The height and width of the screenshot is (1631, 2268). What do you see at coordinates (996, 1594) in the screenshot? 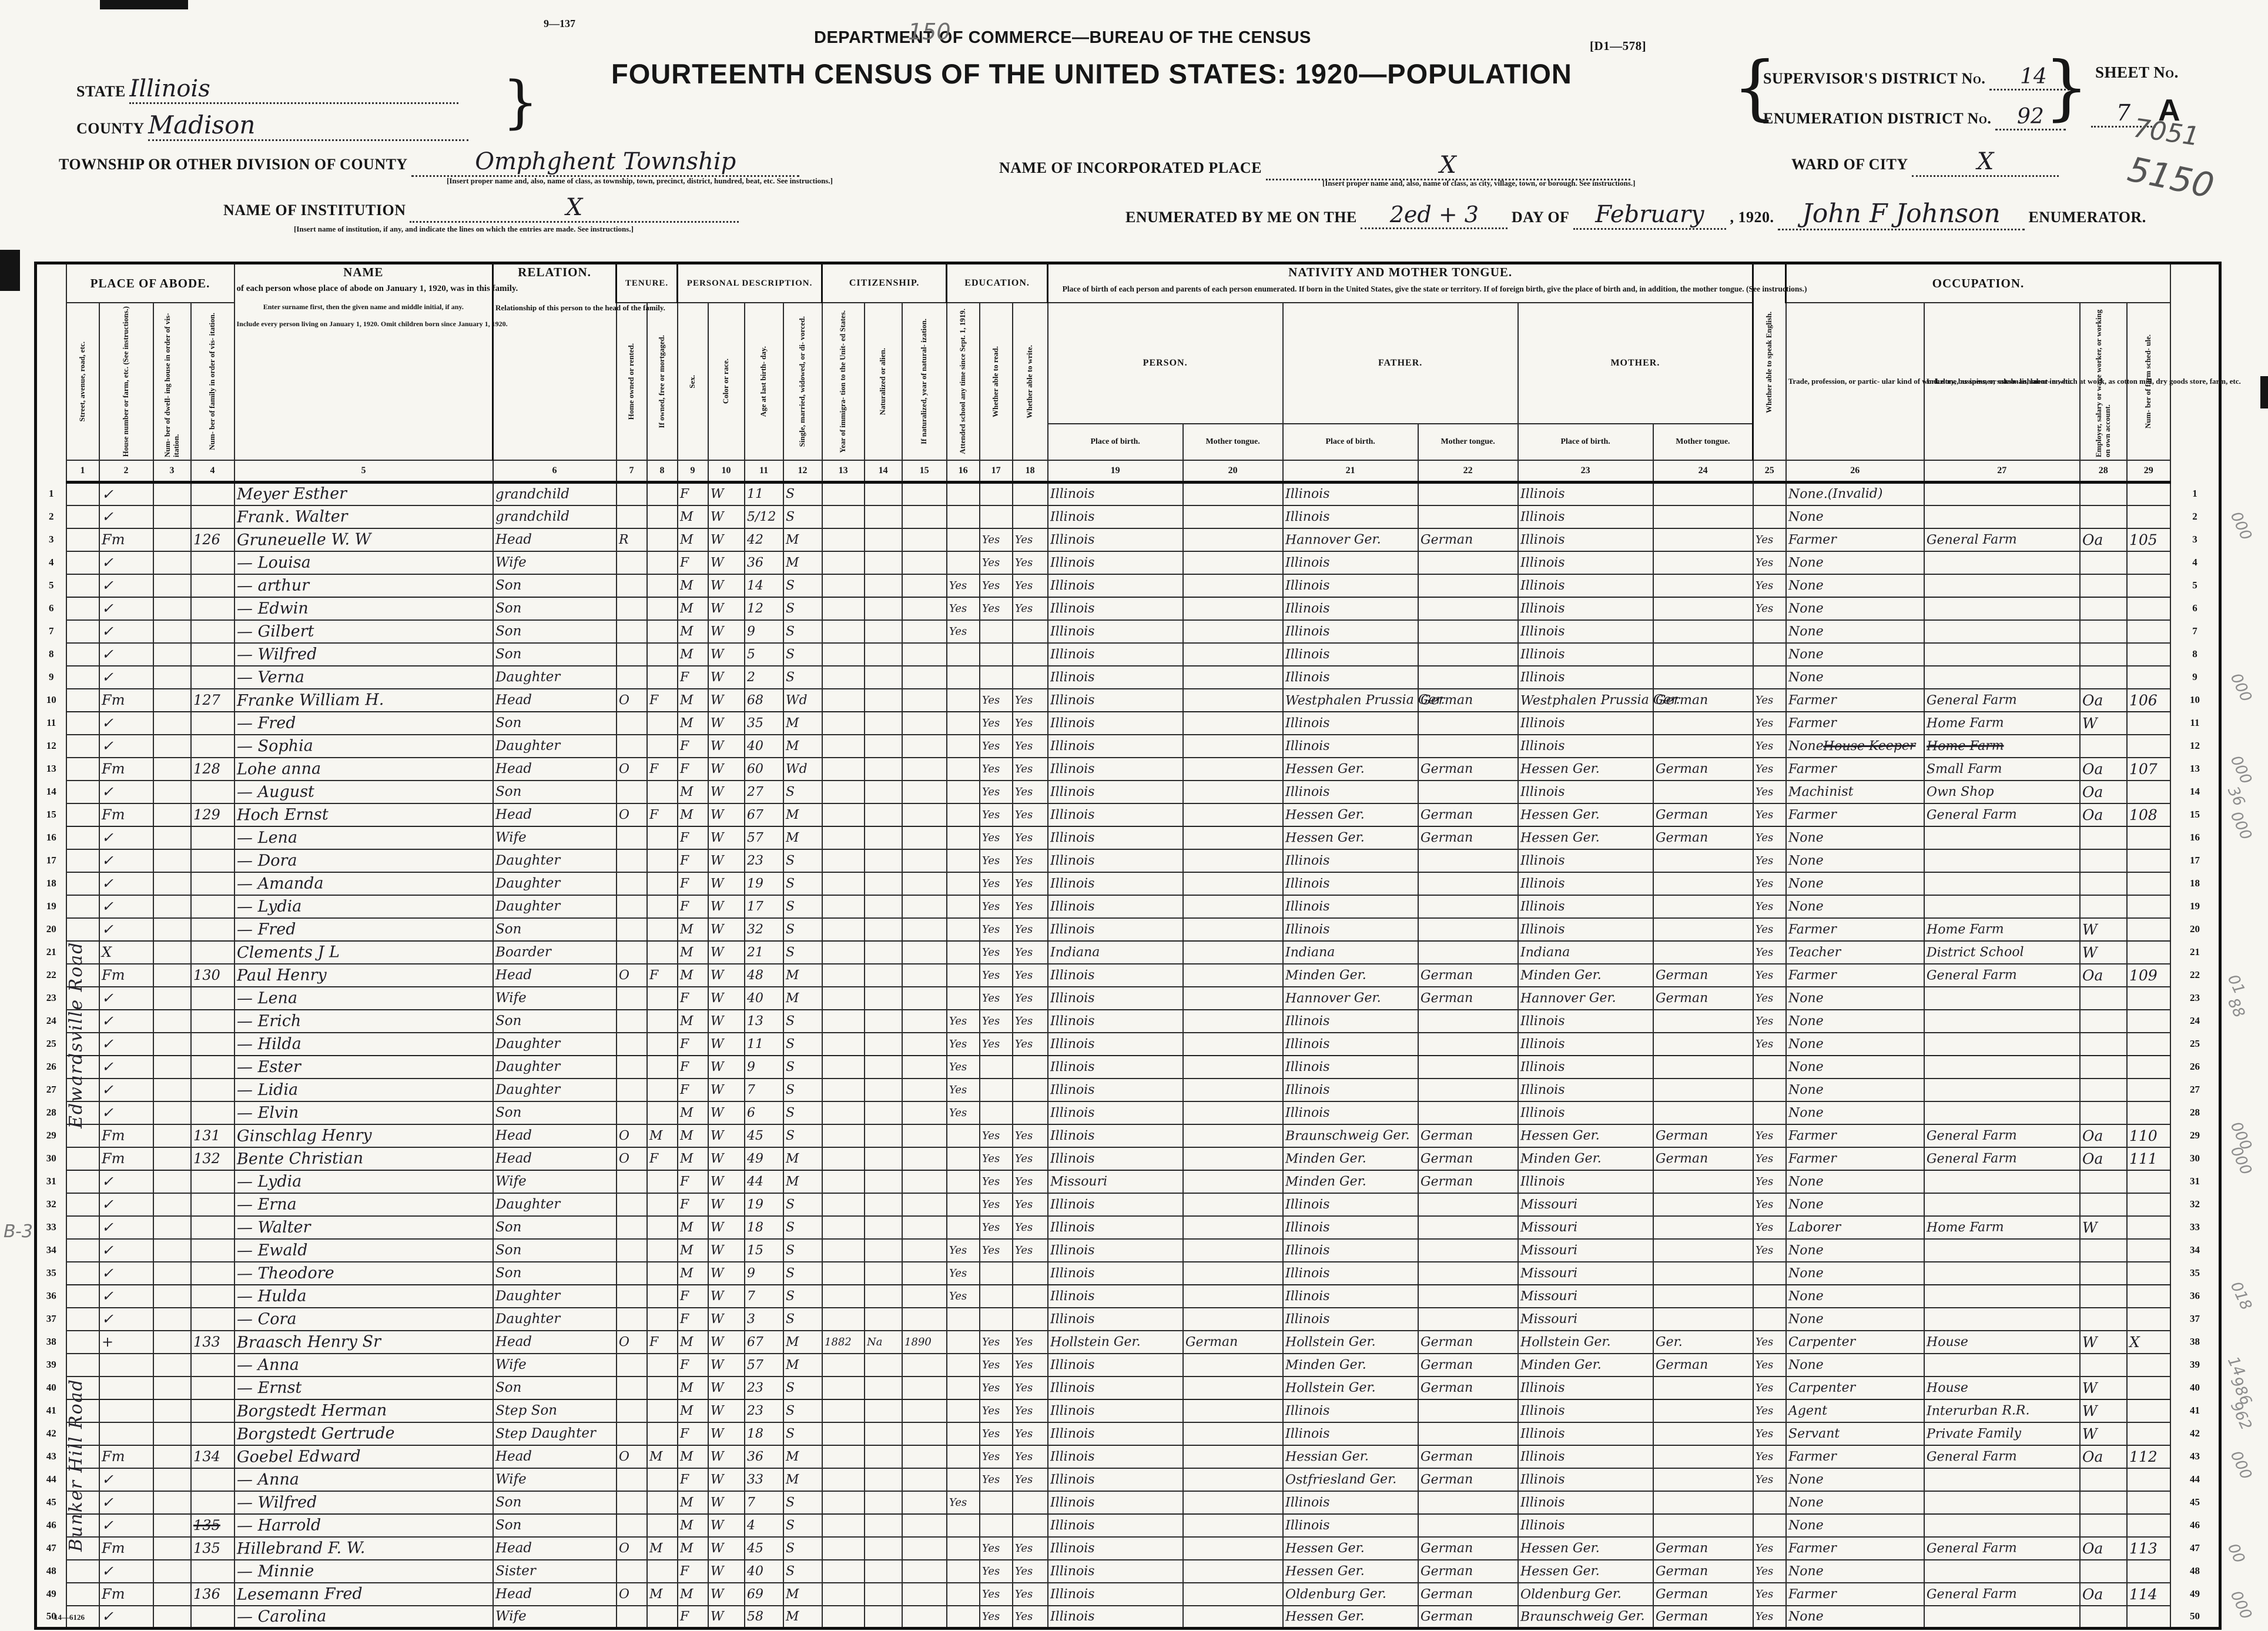
I see `cell-r17: Yes` at bounding box center [996, 1594].